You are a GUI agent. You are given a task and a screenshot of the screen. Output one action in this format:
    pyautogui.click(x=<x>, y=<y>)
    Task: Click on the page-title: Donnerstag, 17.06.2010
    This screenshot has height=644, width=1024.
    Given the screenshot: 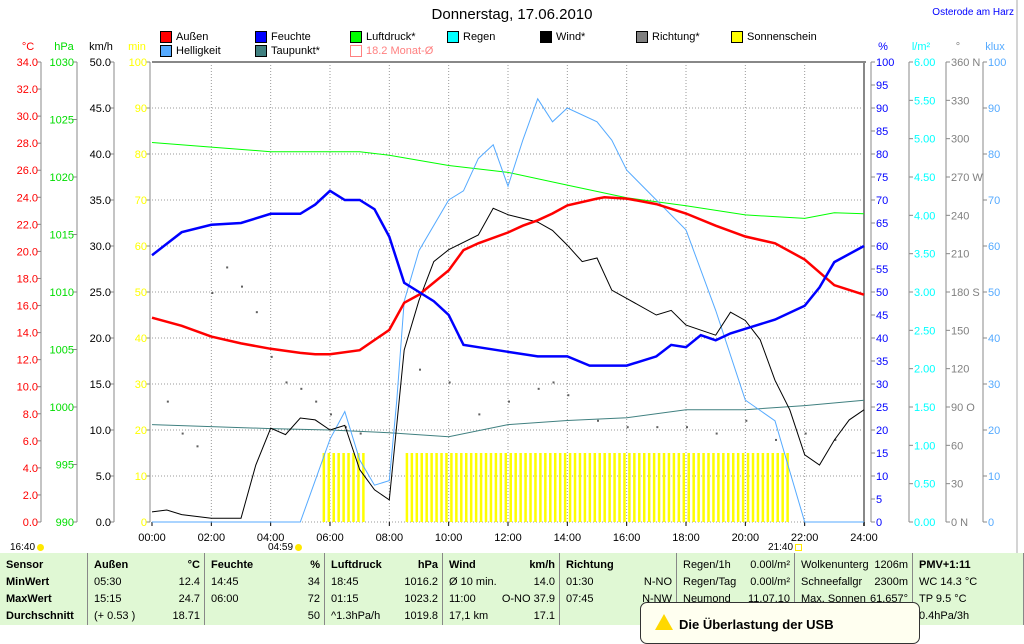 What is the action you would take?
    pyautogui.click(x=512, y=14)
    